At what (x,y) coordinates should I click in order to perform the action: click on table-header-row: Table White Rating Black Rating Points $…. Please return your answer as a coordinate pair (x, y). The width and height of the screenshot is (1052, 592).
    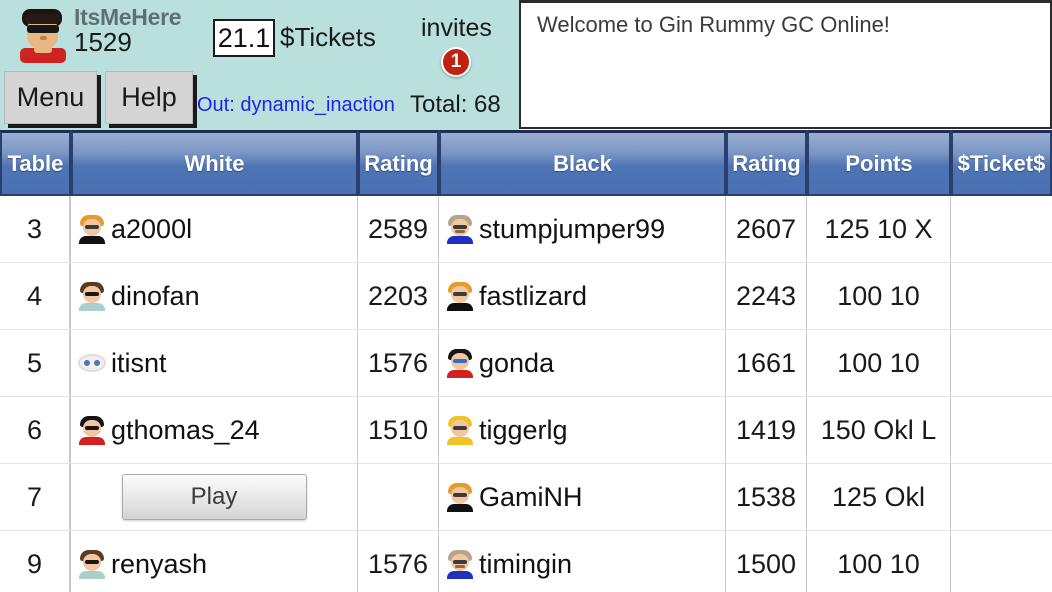
    Looking at the image, I should click on (526, 163).